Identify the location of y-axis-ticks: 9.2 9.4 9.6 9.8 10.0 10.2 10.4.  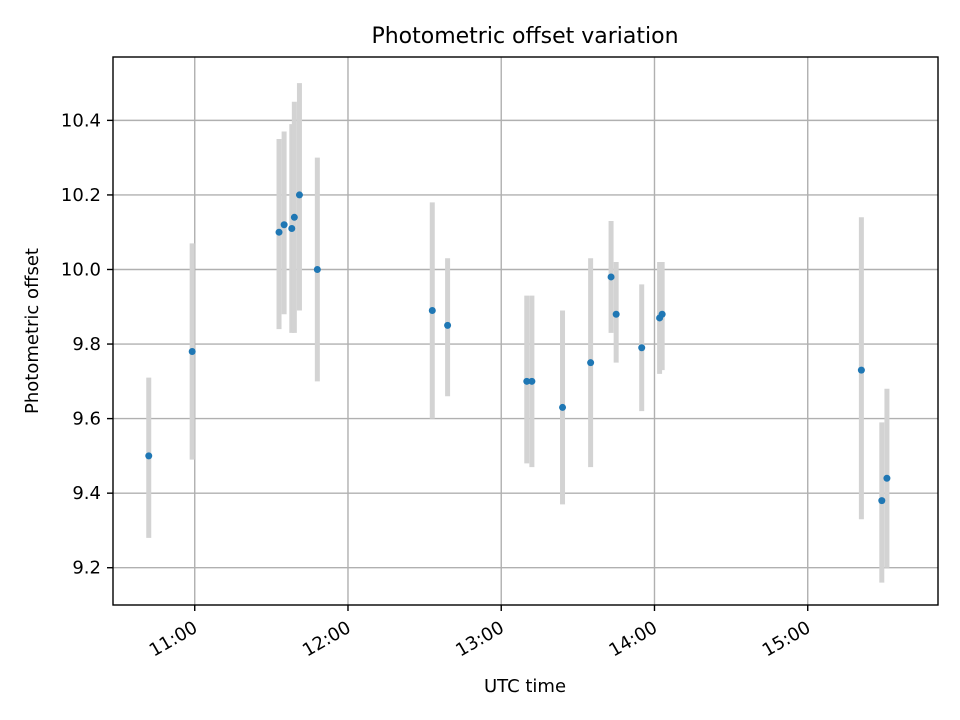
(87, 344).